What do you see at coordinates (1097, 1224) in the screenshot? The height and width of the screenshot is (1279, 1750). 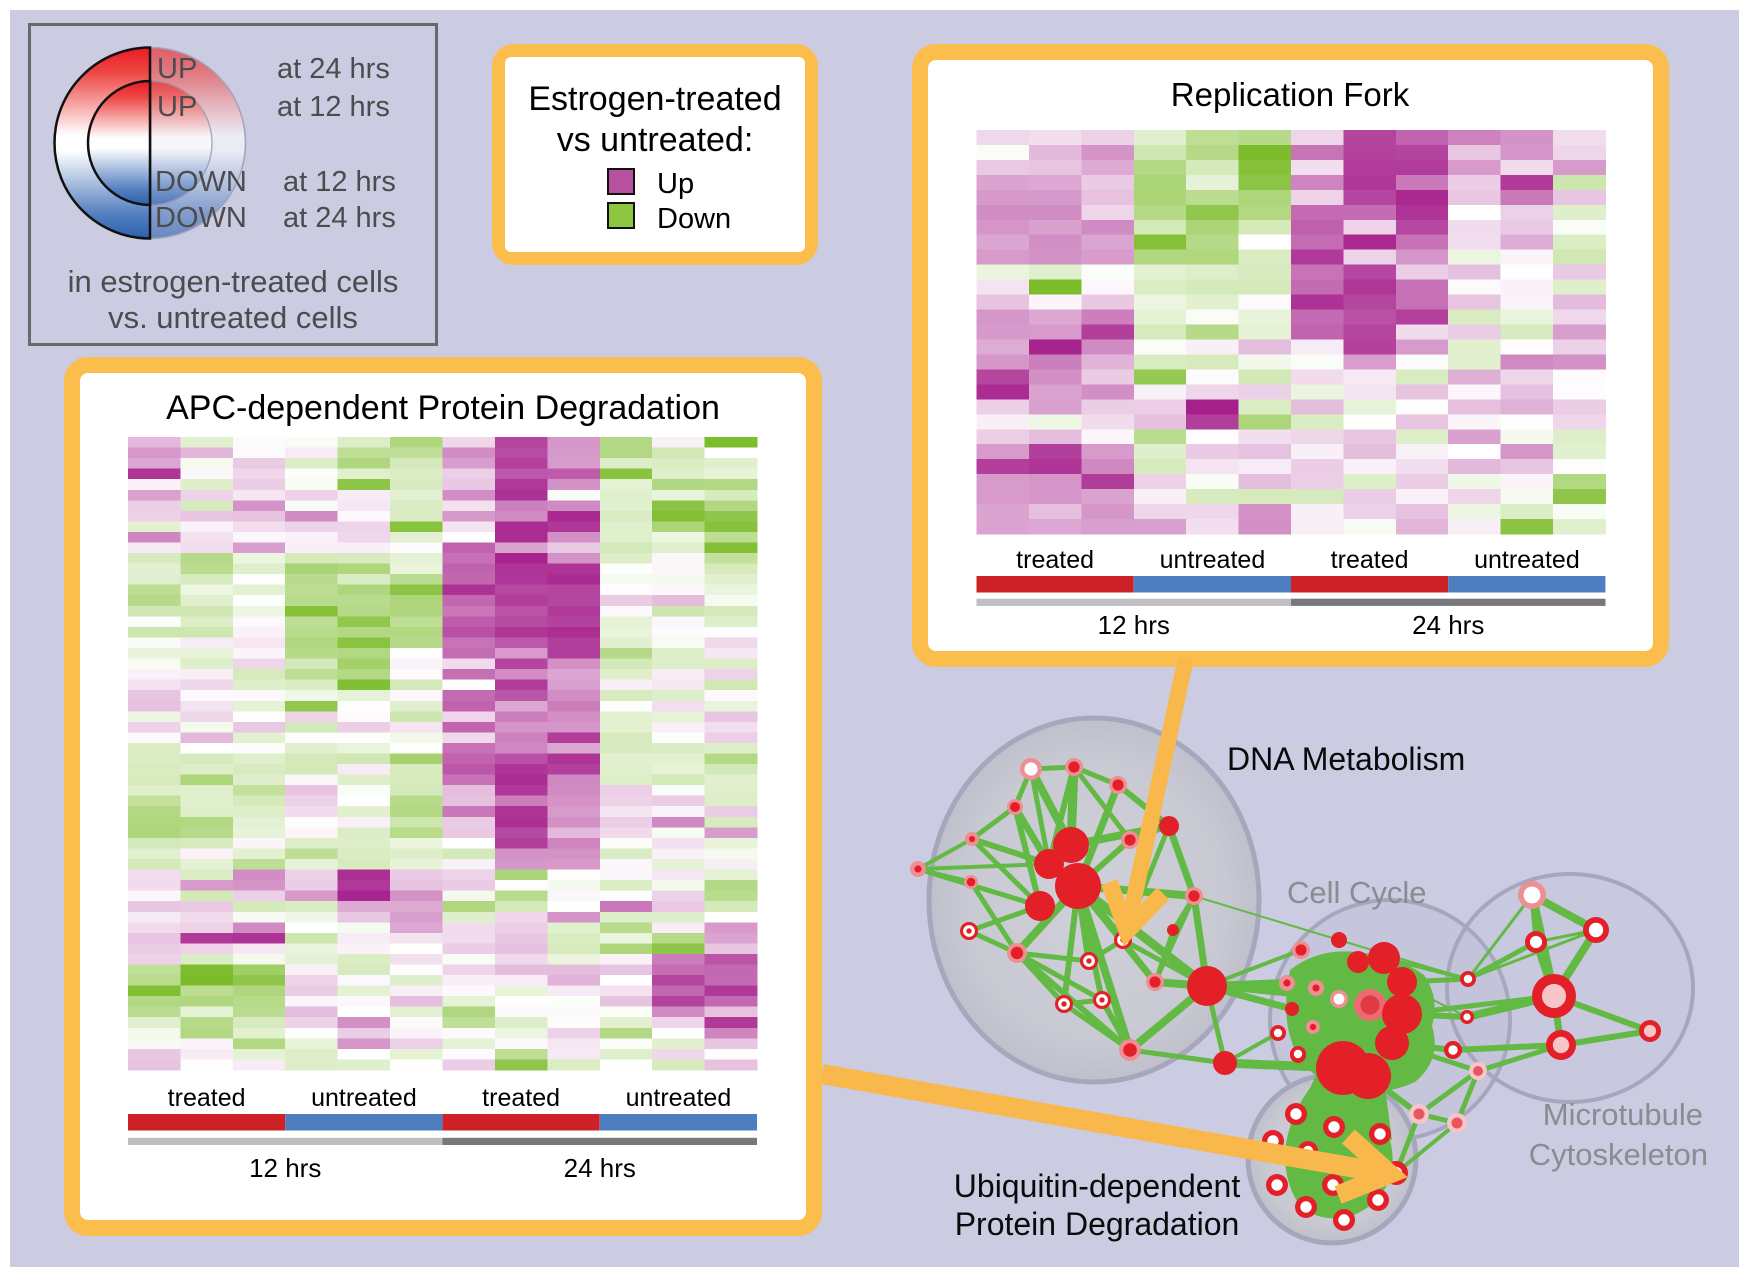 I see `svg-text: Protein Degradation` at bounding box center [1097, 1224].